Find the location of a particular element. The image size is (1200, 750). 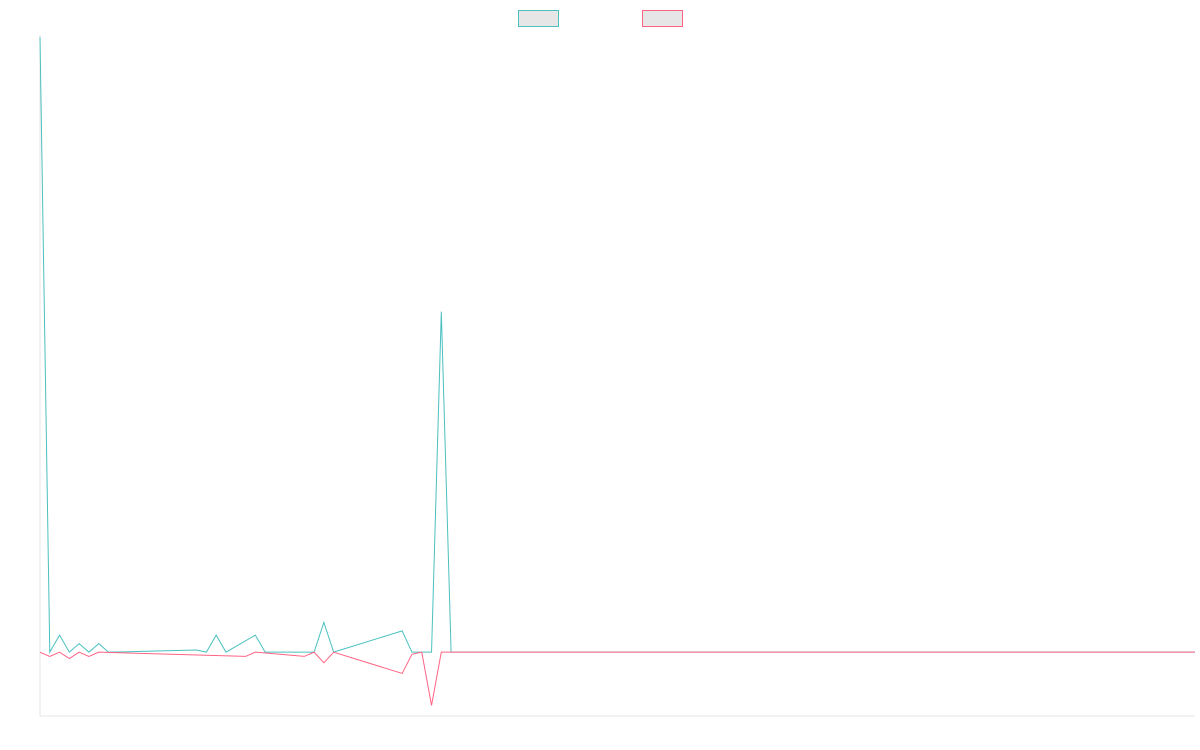

legend is located at coordinates (600, 18).